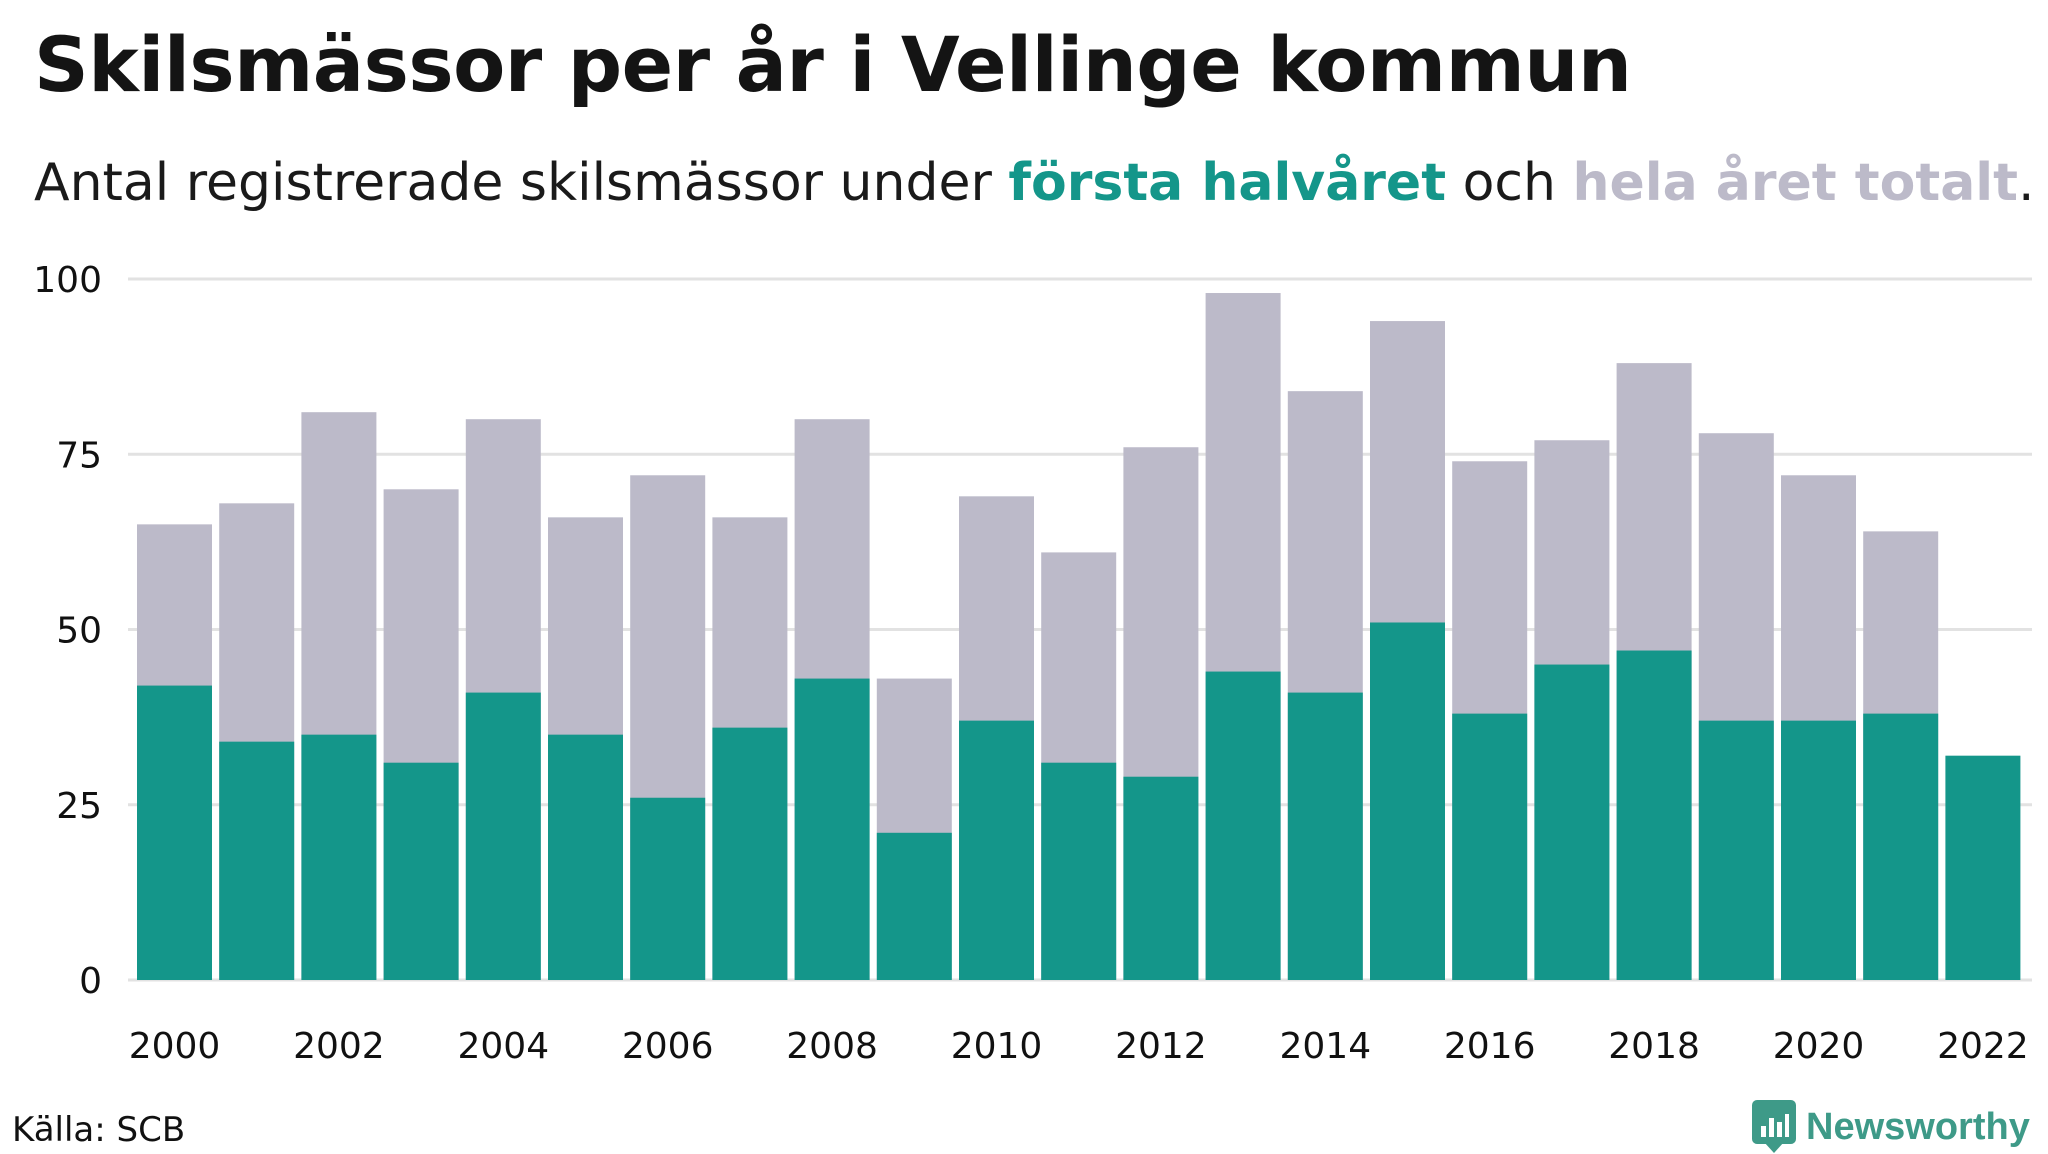 The width and height of the screenshot is (2048, 1154). I want to click on bar-first-half-2006, so click(668, 888).